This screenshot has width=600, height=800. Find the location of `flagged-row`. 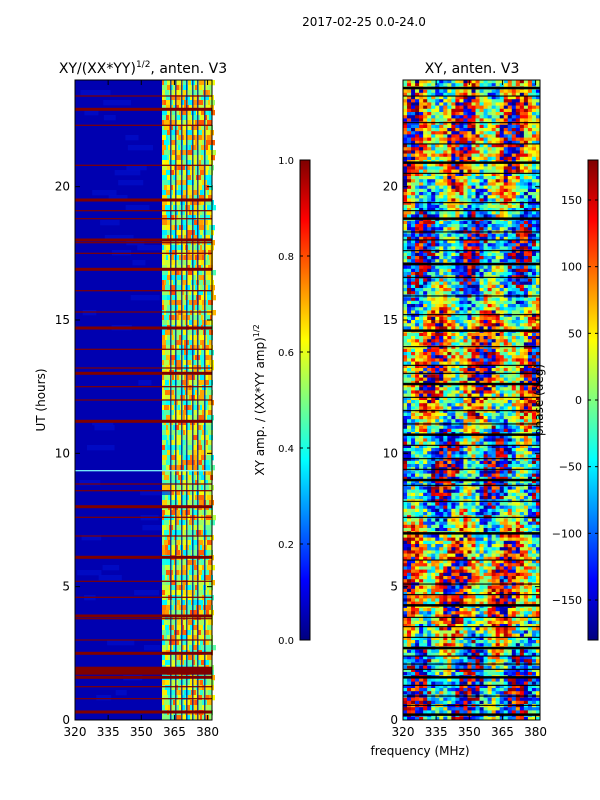

flagged-row is located at coordinates (143, 653).